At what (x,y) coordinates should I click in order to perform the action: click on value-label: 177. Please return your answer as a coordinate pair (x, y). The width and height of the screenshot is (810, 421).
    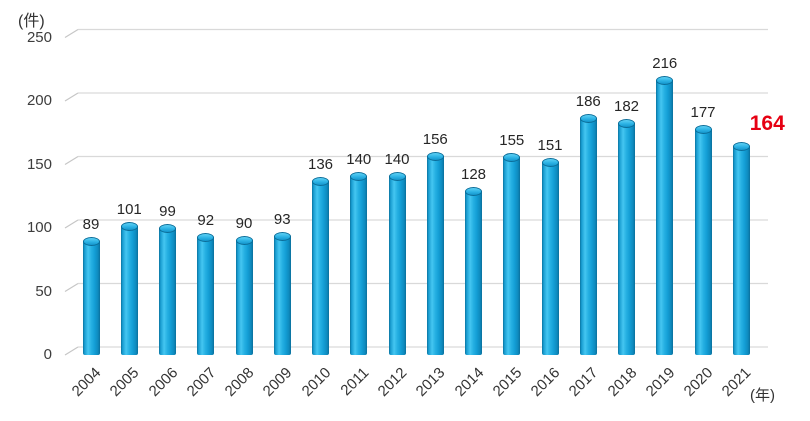
    Looking at the image, I should click on (703, 113).